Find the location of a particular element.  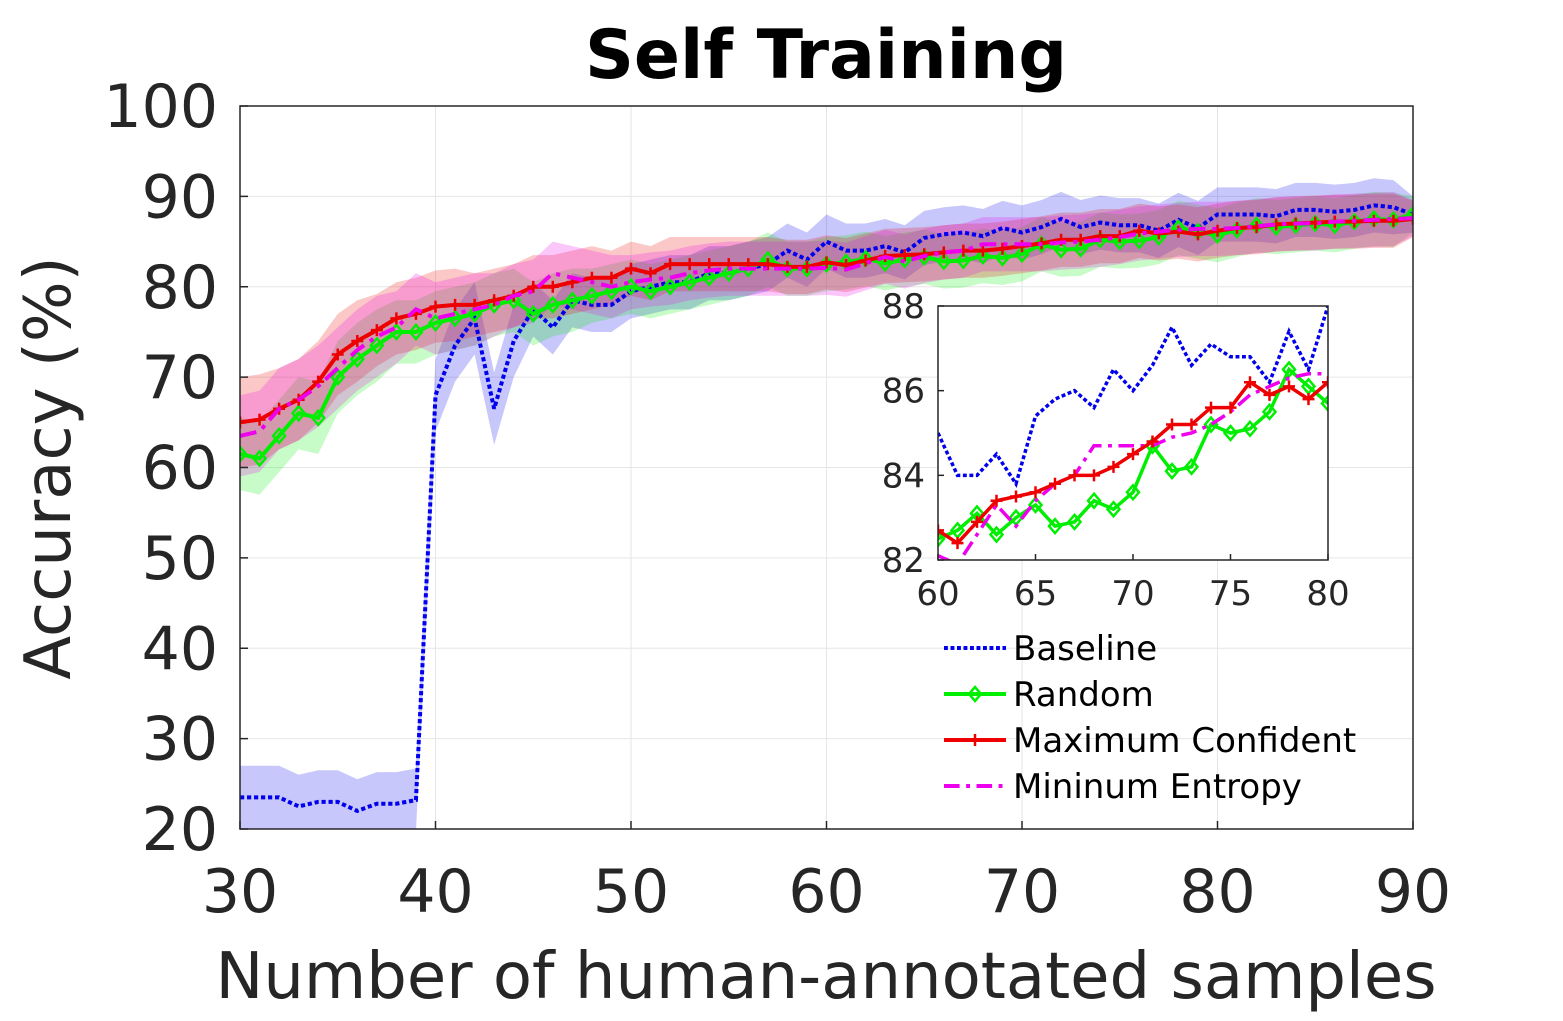

chart-title: Self Training is located at coordinates (826, 55).